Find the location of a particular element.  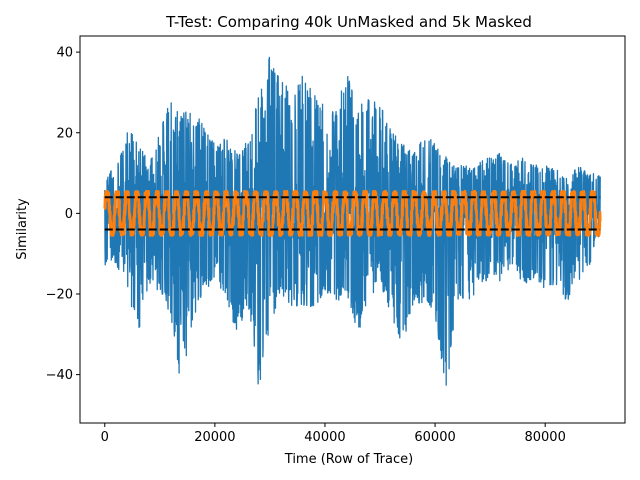

y-tick-label: −20 is located at coordinates (59, 295).